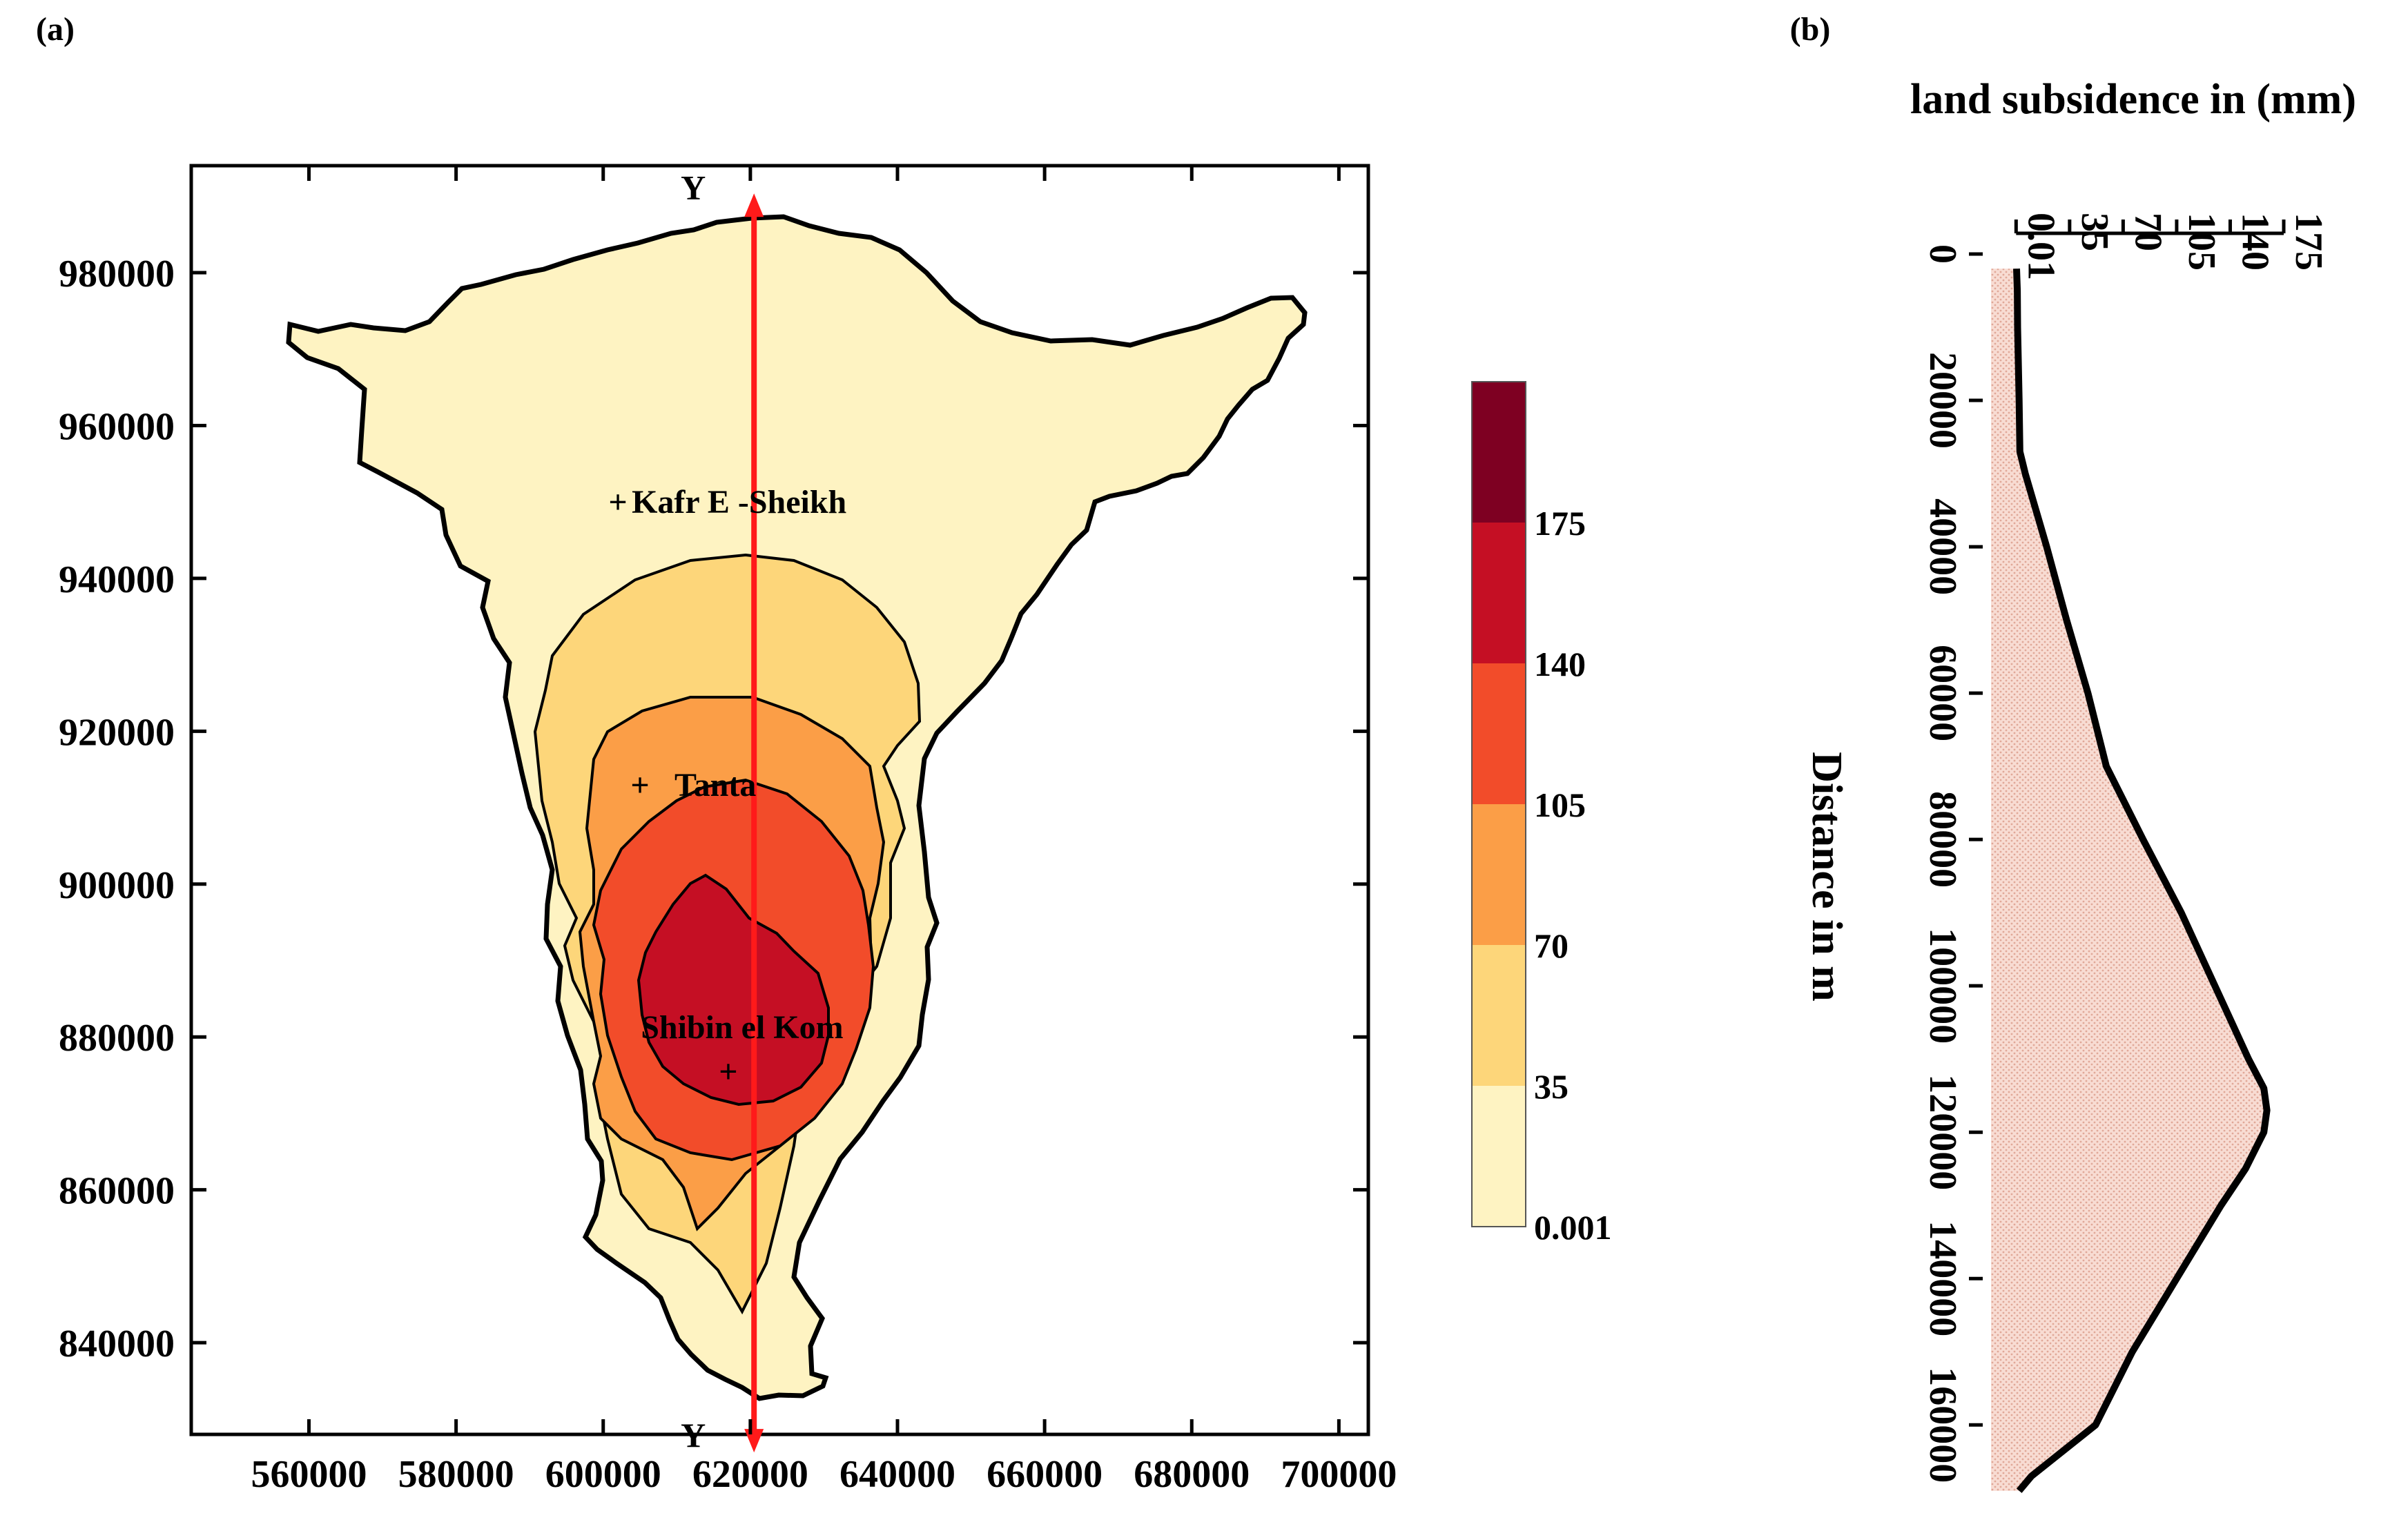  Describe the element at coordinates (55, 29) in the screenshot. I see `panel-a-label: (a)` at that location.